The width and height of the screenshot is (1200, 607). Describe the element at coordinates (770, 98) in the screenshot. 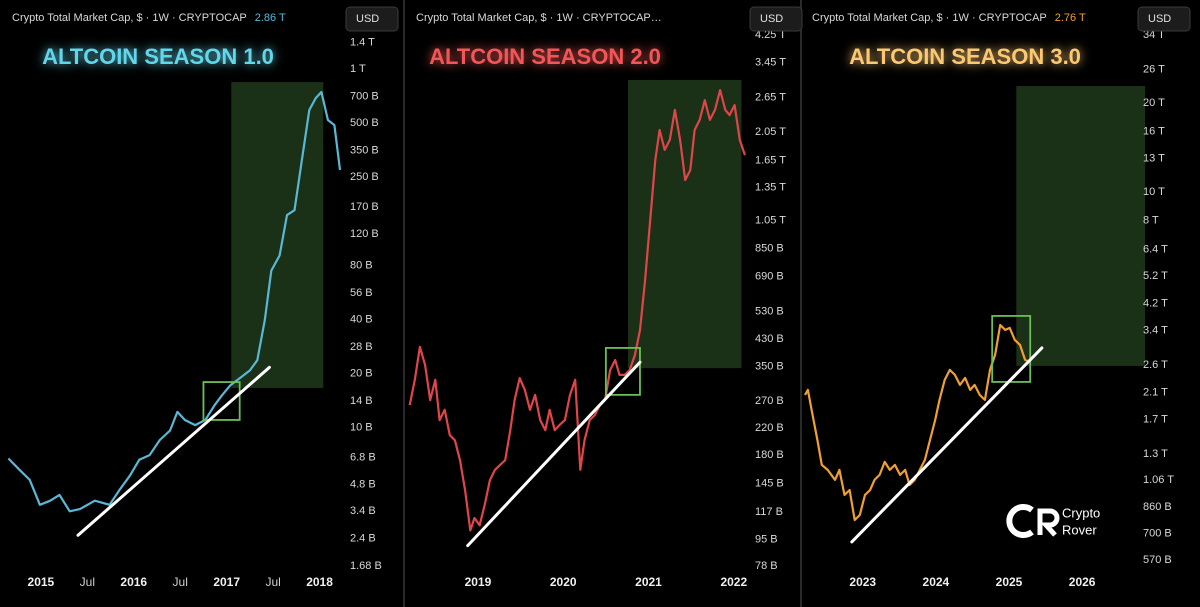

I see `y-tick-label: 2.65 T` at that location.